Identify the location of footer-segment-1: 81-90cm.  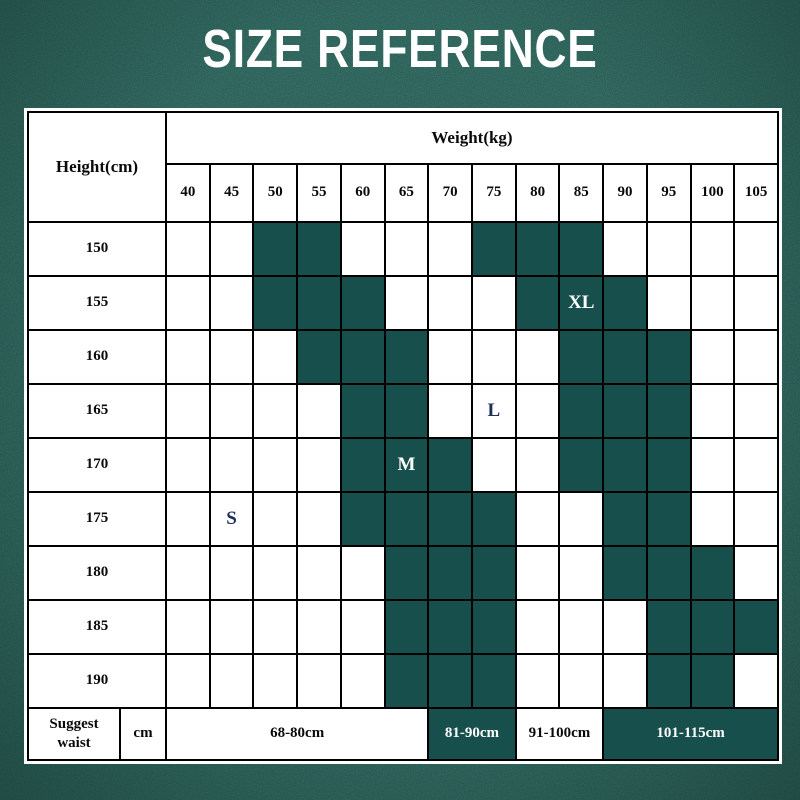
(472, 734).